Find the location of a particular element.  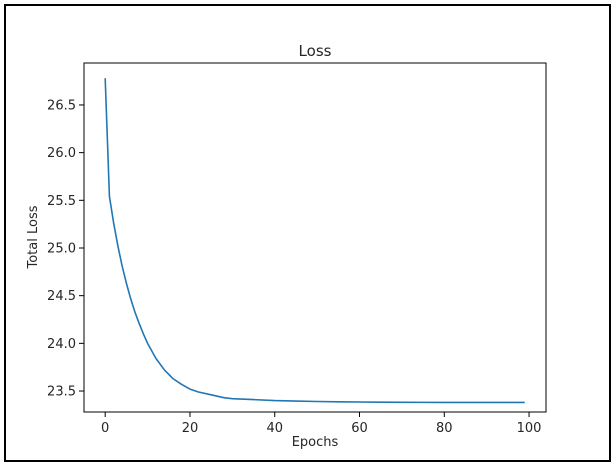

x-tick-label: 60 is located at coordinates (359, 428).